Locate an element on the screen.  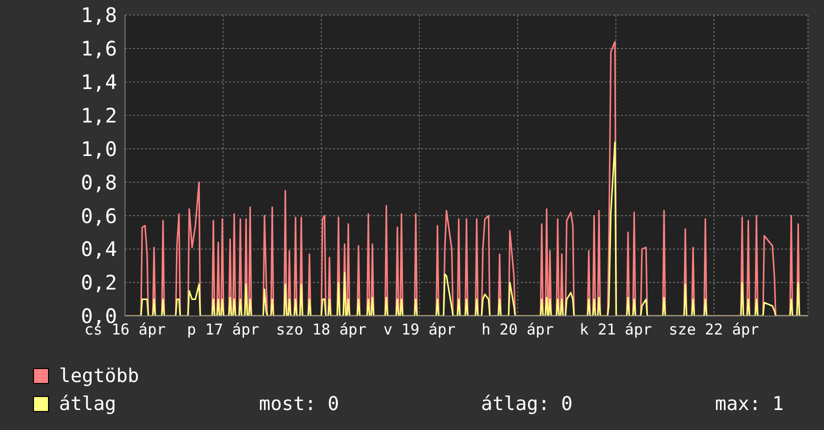
x-tick-label: v 19 ápr is located at coordinates (419, 329).